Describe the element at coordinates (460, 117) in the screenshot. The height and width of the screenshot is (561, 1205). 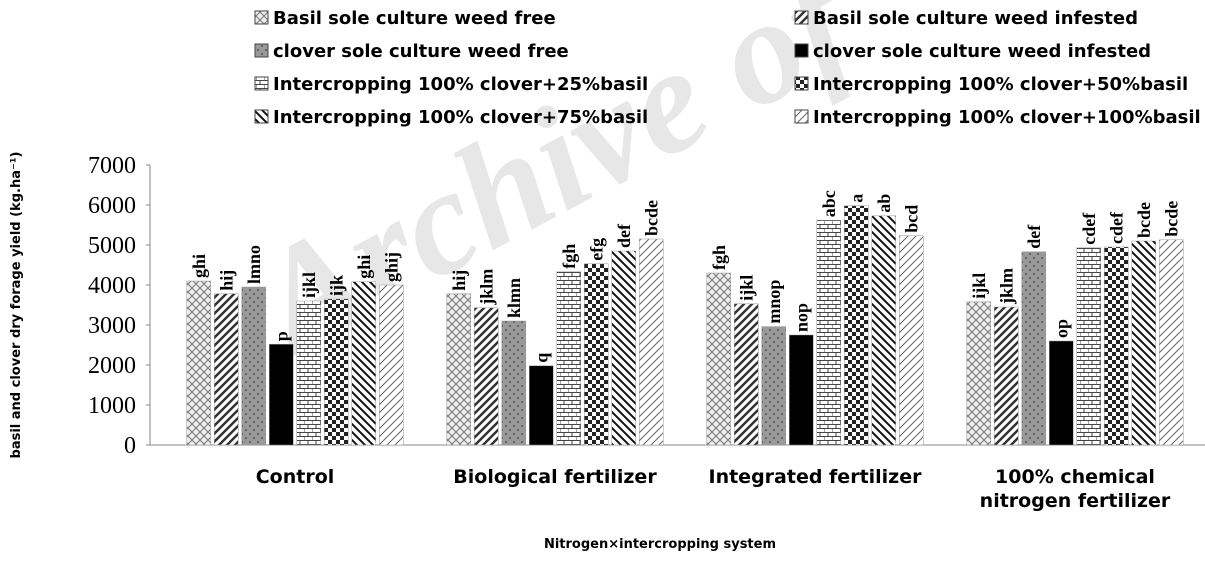
I see `legend-label: Intercropping 100% clover+75%basil` at that location.